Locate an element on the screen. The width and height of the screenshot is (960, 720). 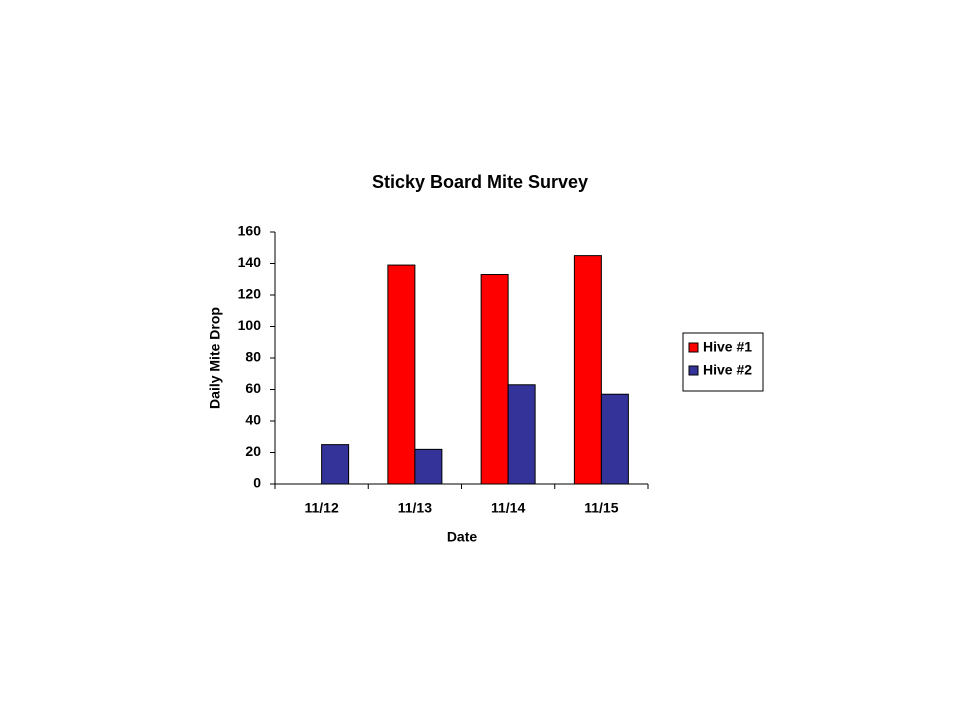
y-tick-label: 140 is located at coordinates (250, 262).